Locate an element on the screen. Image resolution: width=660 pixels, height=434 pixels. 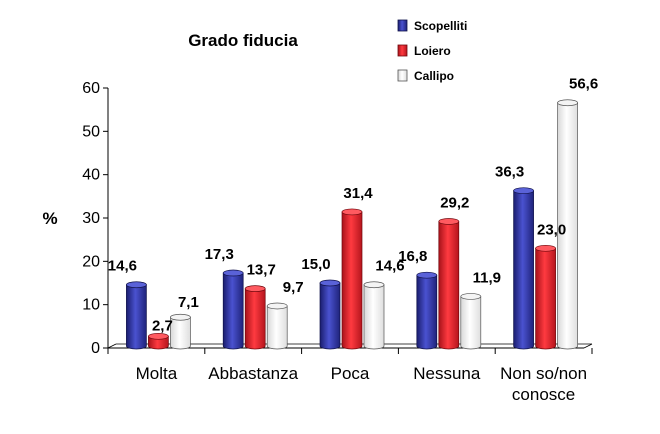
data-label: 2,7 is located at coordinates (162, 325).